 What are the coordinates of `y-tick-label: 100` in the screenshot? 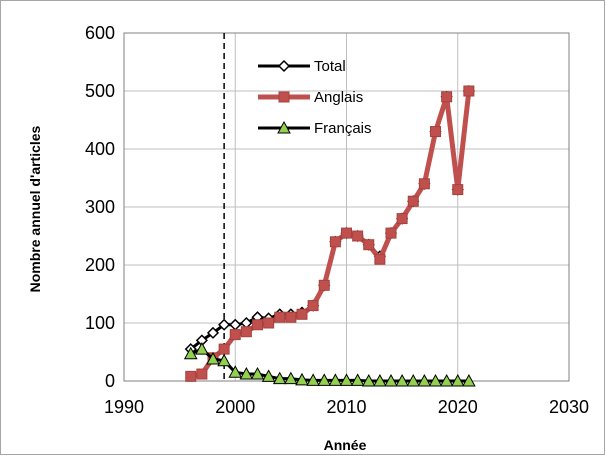 It's located at (100, 323).